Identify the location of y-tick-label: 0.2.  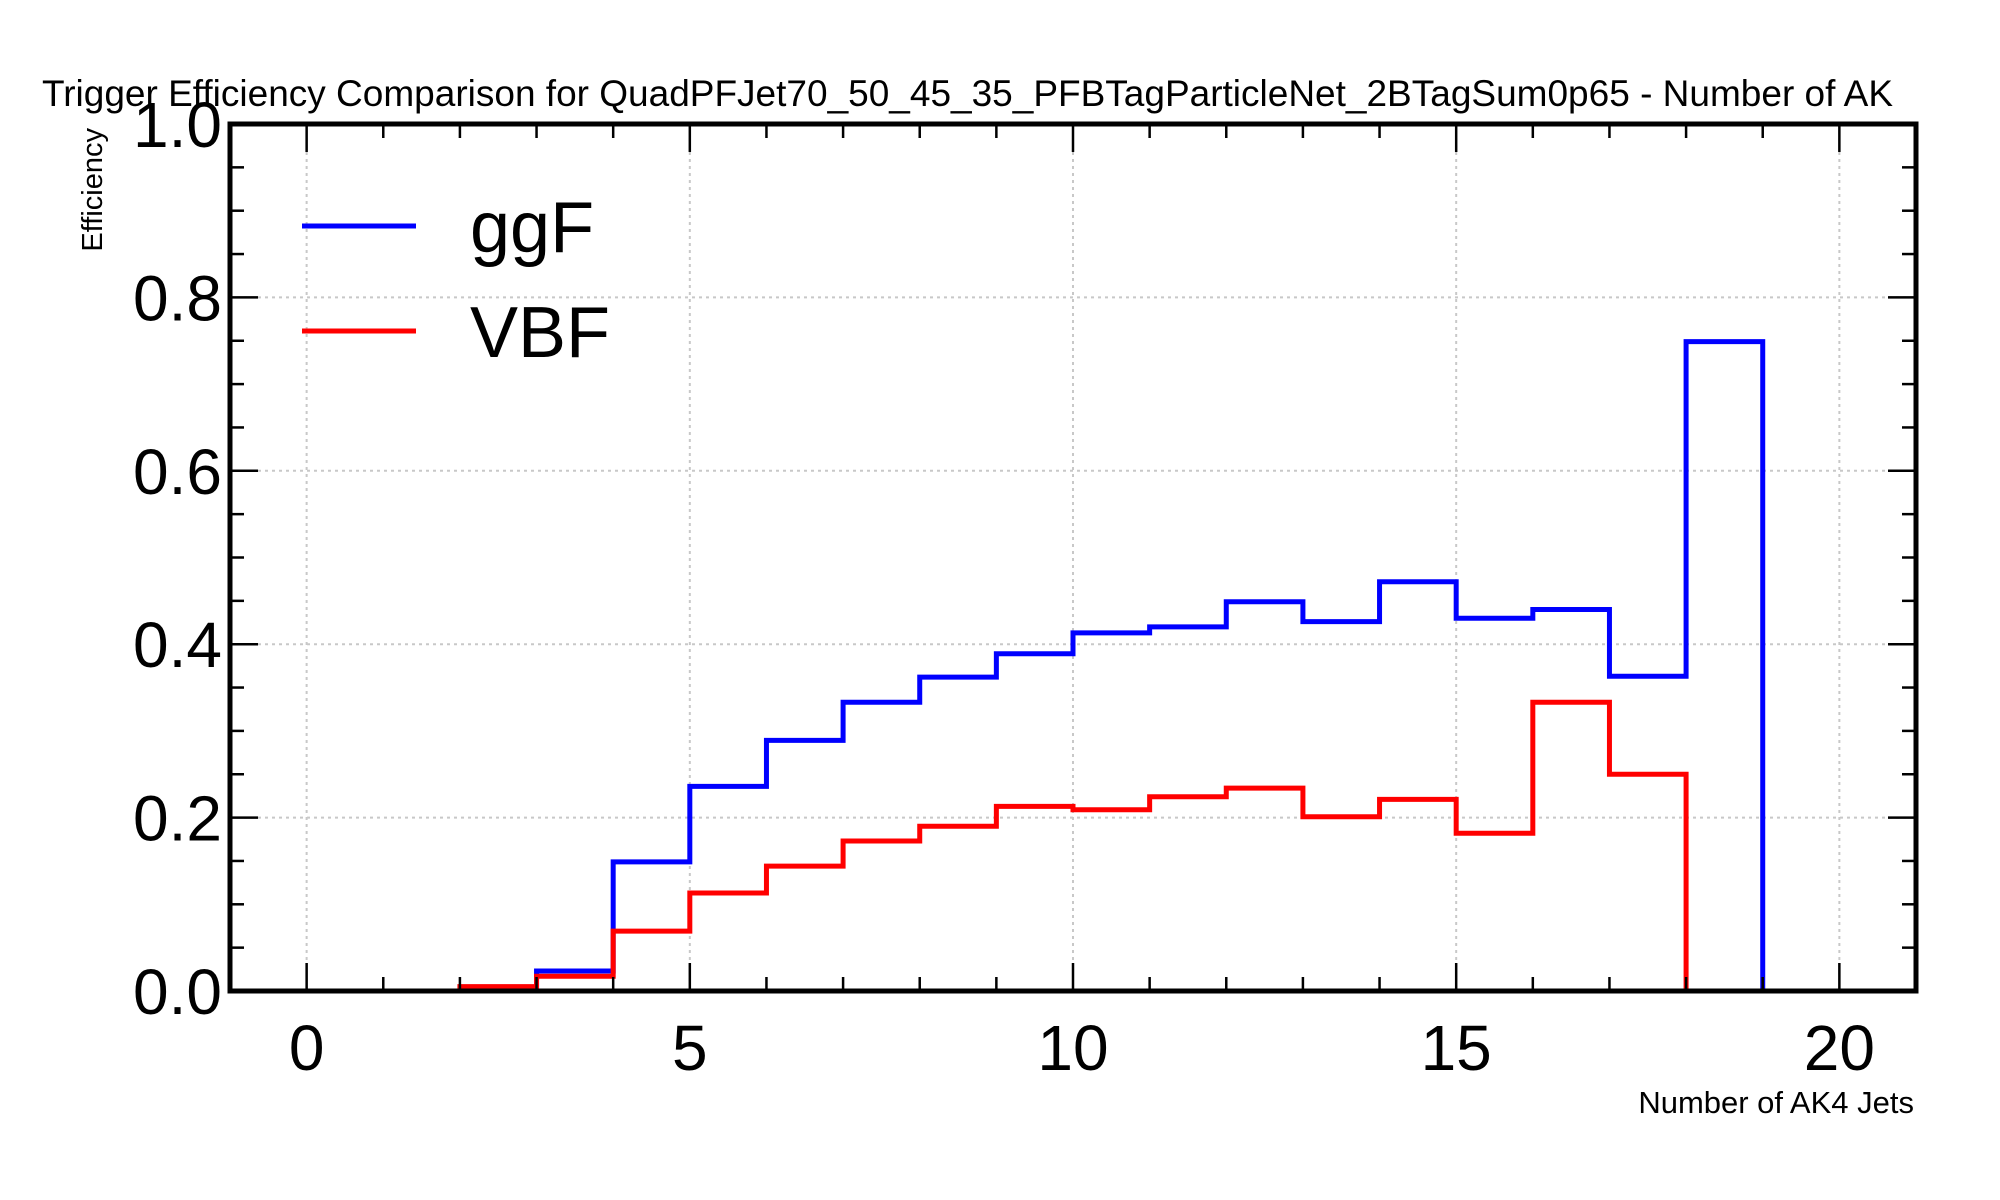
(177, 819).